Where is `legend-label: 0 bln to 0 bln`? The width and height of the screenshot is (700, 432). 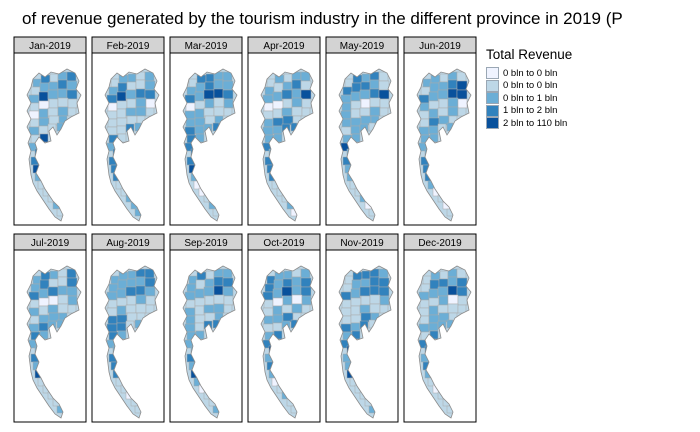 legend-label: 0 bln to 0 bln is located at coordinates (530, 73).